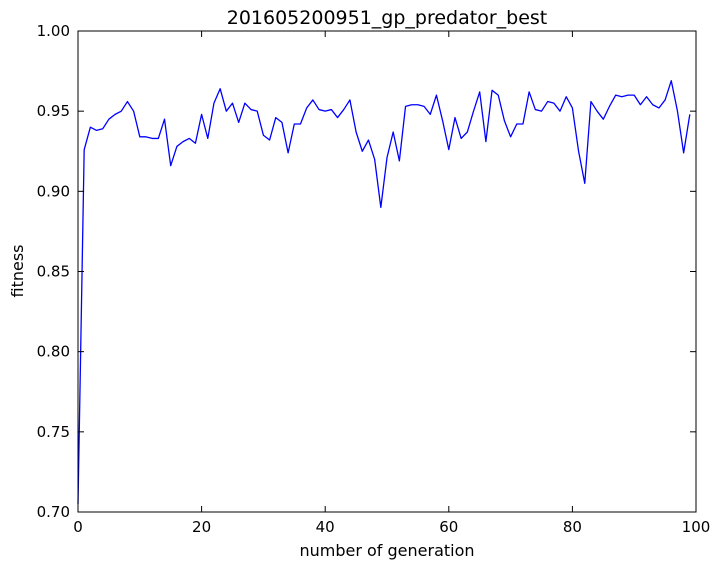 This screenshot has width=723, height=570. I want to click on x-tick-label: 80, so click(572, 527).